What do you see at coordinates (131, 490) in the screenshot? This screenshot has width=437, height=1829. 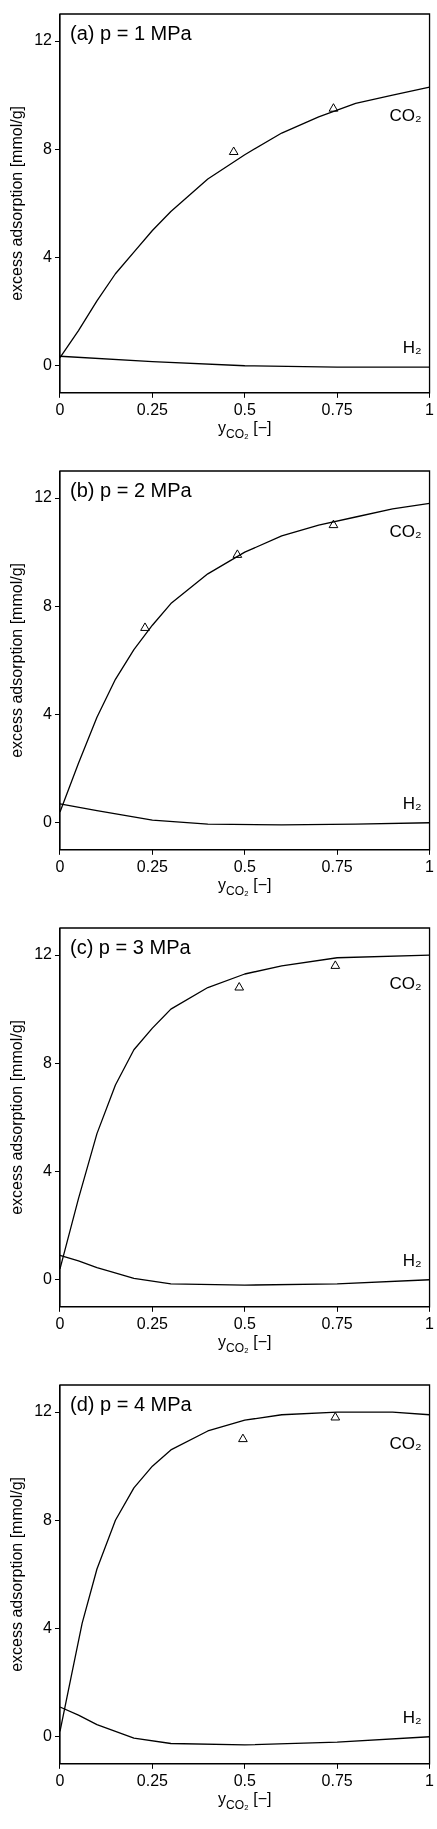 I see `chart-title: (b) p = 2 MPa` at bounding box center [131, 490].